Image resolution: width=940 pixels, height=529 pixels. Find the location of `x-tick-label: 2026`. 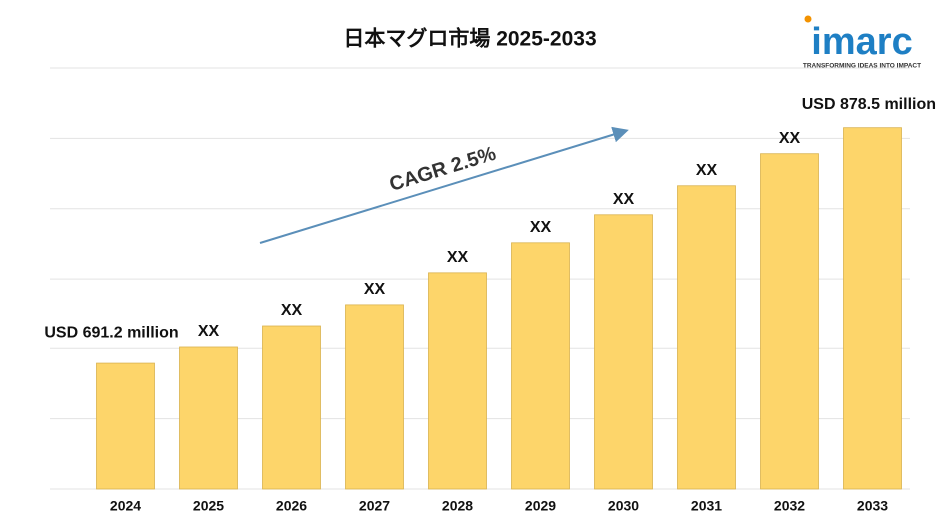

x-tick-label: 2026 is located at coordinates (291, 506).